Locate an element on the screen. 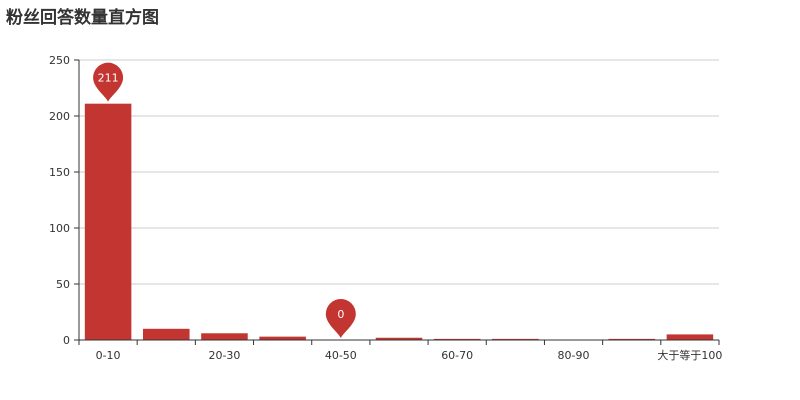  marker-pin-0-10: 211 is located at coordinates (108, 82).